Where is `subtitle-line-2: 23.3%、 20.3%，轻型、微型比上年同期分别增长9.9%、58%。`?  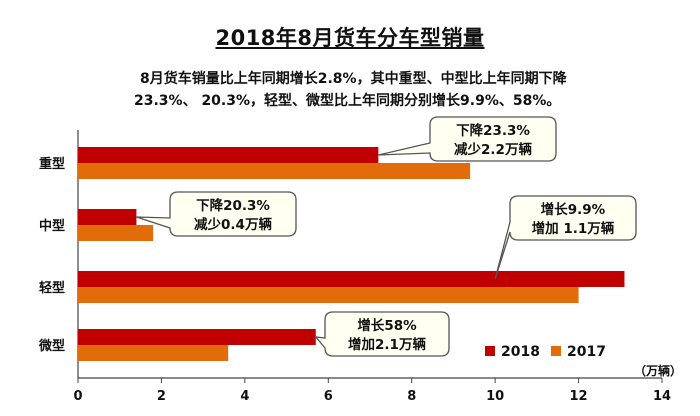 subtitle-line-2: 23.3%、 20.3%，轻型、微型比上年同期分别增长9.9%、58%。 is located at coordinates (347, 101).